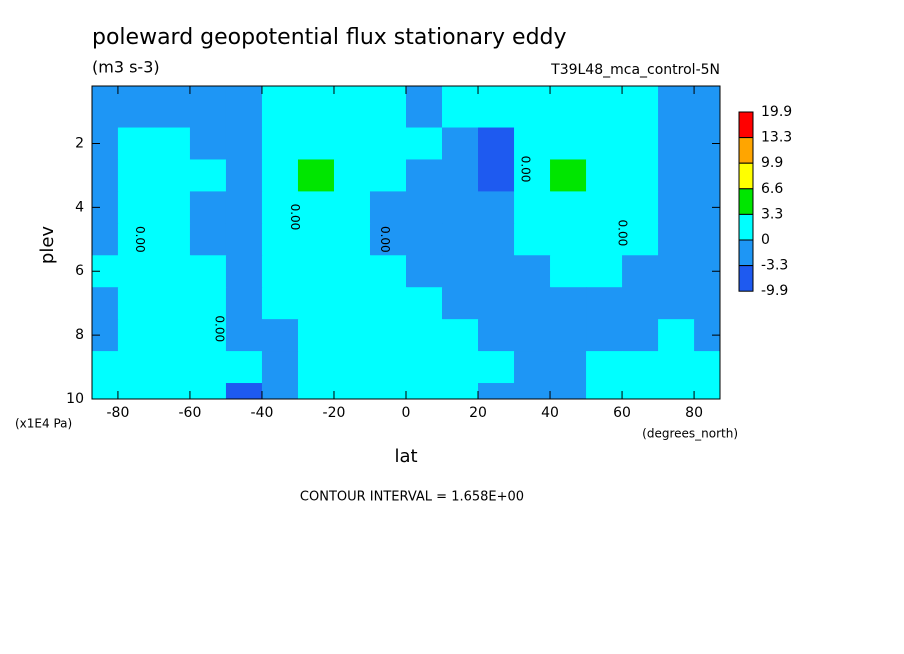 This screenshot has width=904, height=654. What do you see at coordinates (406, 413) in the screenshot?
I see `x-tick-label: 0` at bounding box center [406, 413].